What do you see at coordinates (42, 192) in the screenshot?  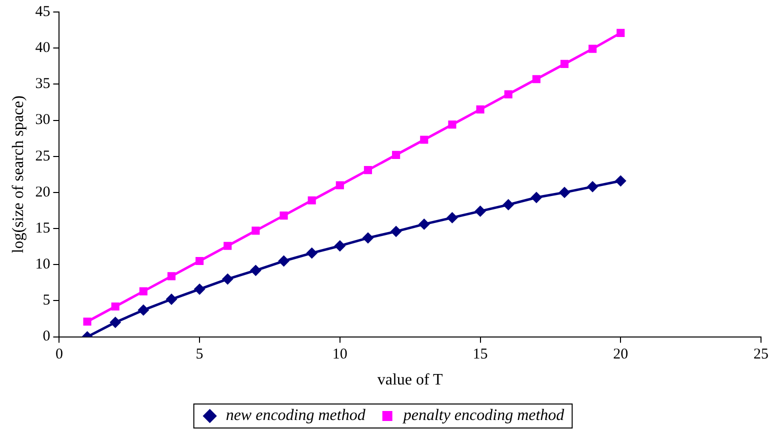 I see `y-tick-label: 20` at bounding box center [42, 192].